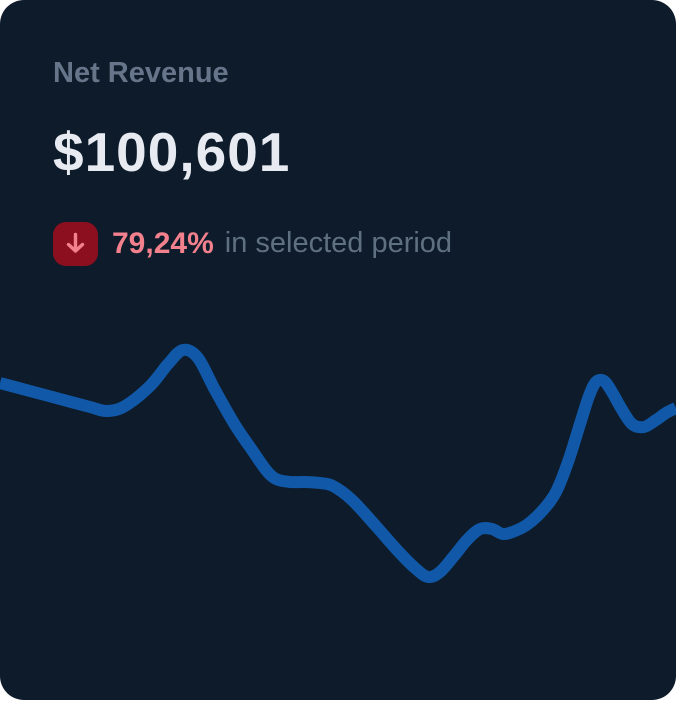  I want to click on delta-badge, so click(75, 243).